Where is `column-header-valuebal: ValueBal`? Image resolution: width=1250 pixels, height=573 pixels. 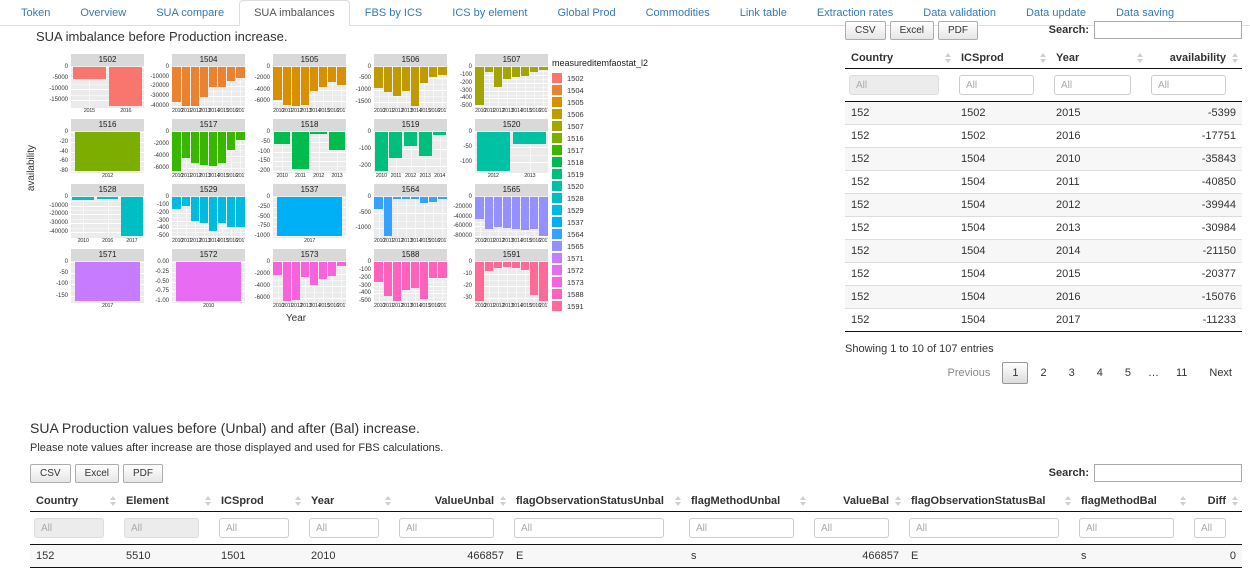 column-header-valuebal: ValueBal is located at coordinates (857, 501).